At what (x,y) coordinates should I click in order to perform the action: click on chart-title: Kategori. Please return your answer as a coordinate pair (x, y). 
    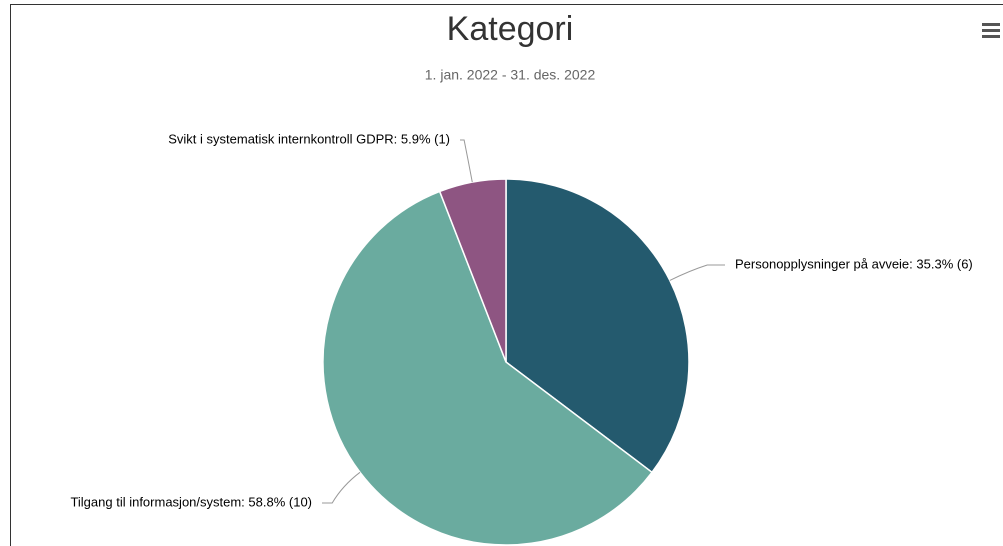
    Looking at the image, I should click on (510, 29).